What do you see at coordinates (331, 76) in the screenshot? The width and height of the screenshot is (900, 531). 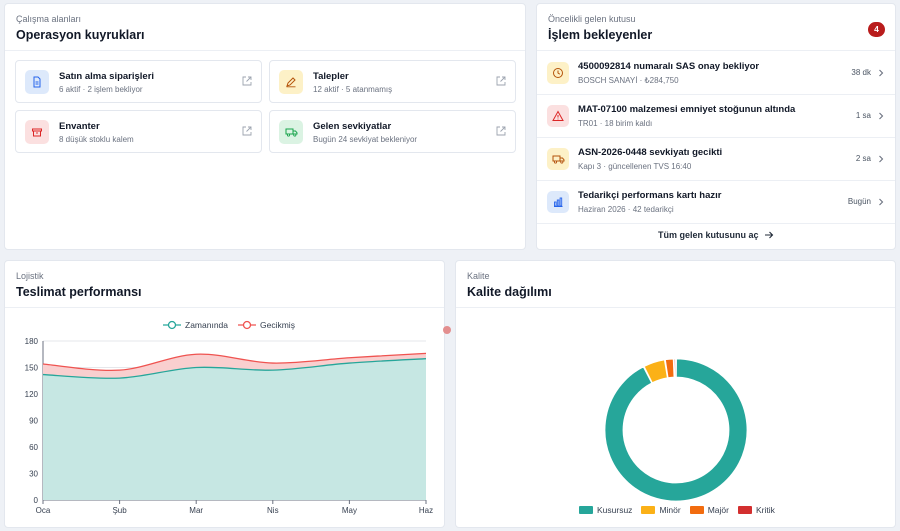 I see `workspace-title: Talepler` at bounding box center [331, 76].